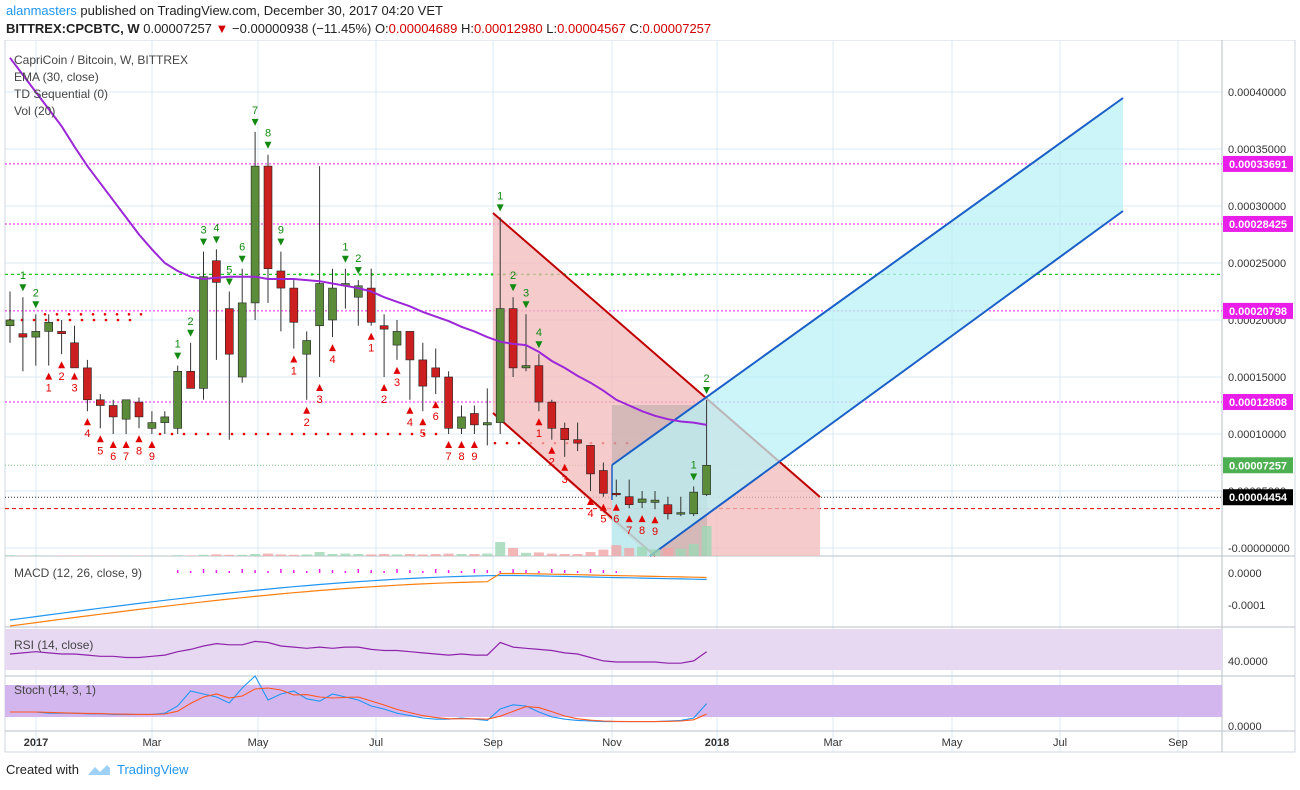  Describe the element at coordinates (229, 271) in the screenshot. I see `td-sell-count: 5` at that location.